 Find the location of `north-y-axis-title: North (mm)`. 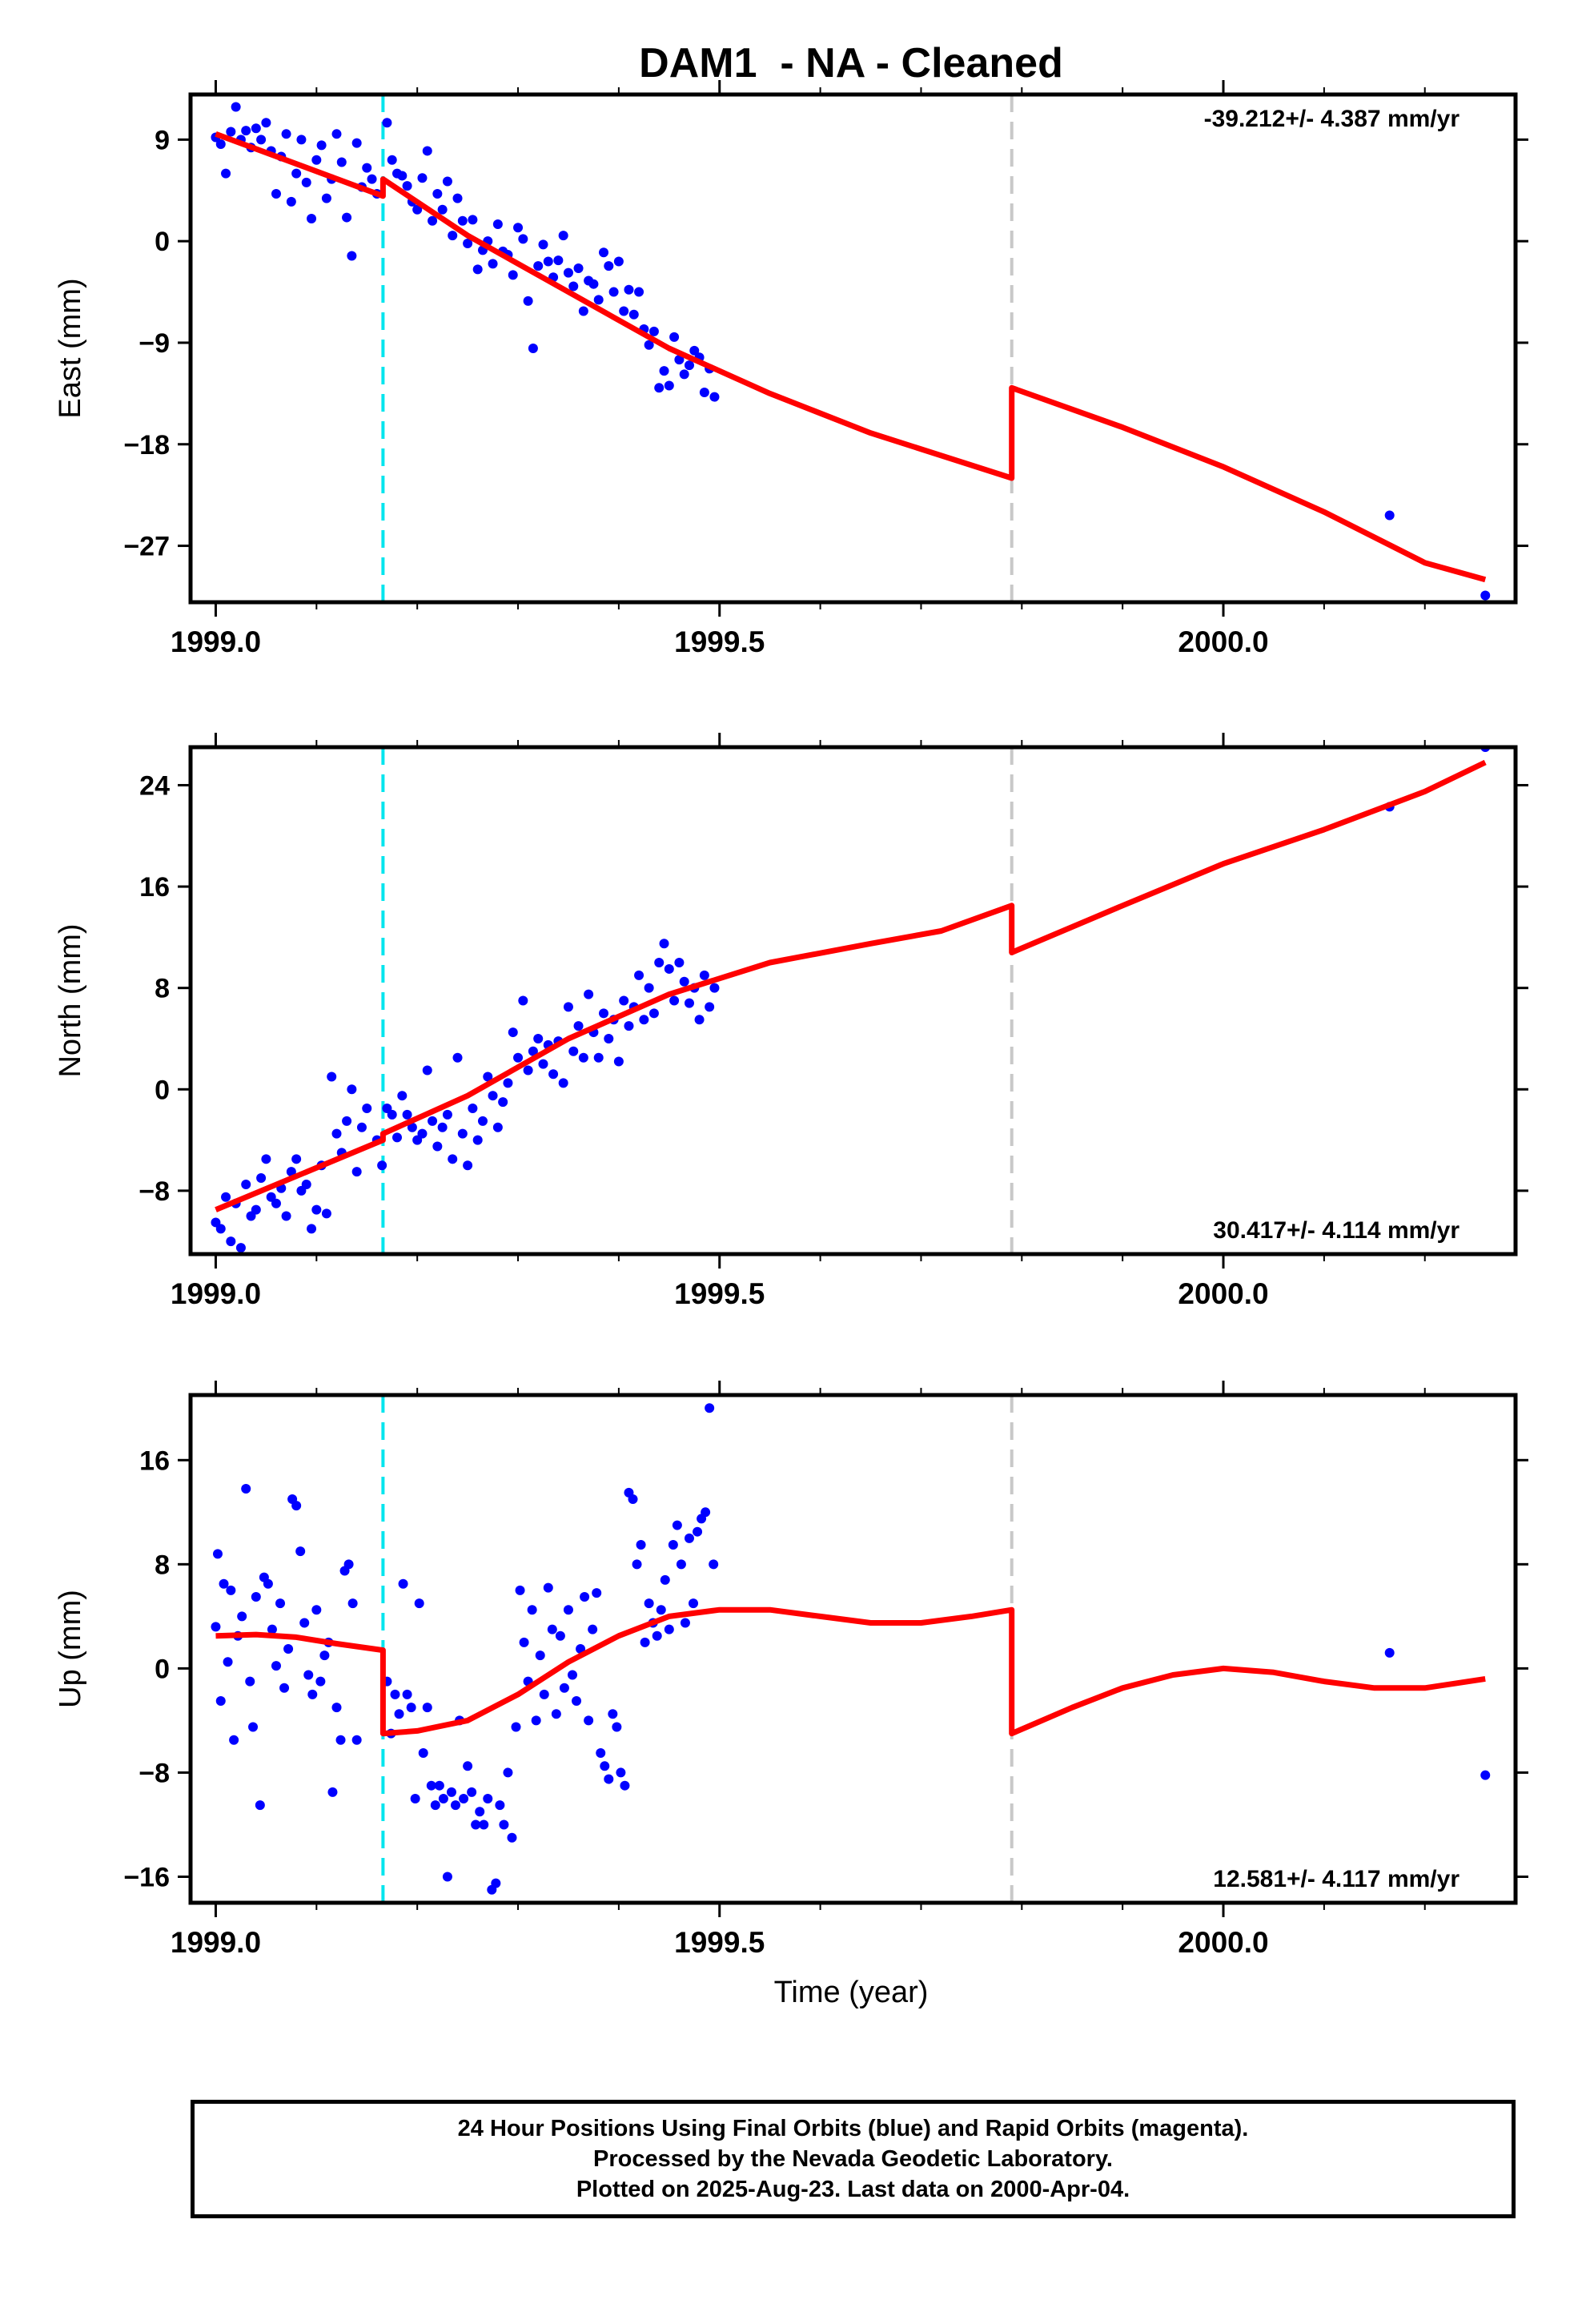

north-y-axis-title: North (mm) is located at coordinates (70, 1000).